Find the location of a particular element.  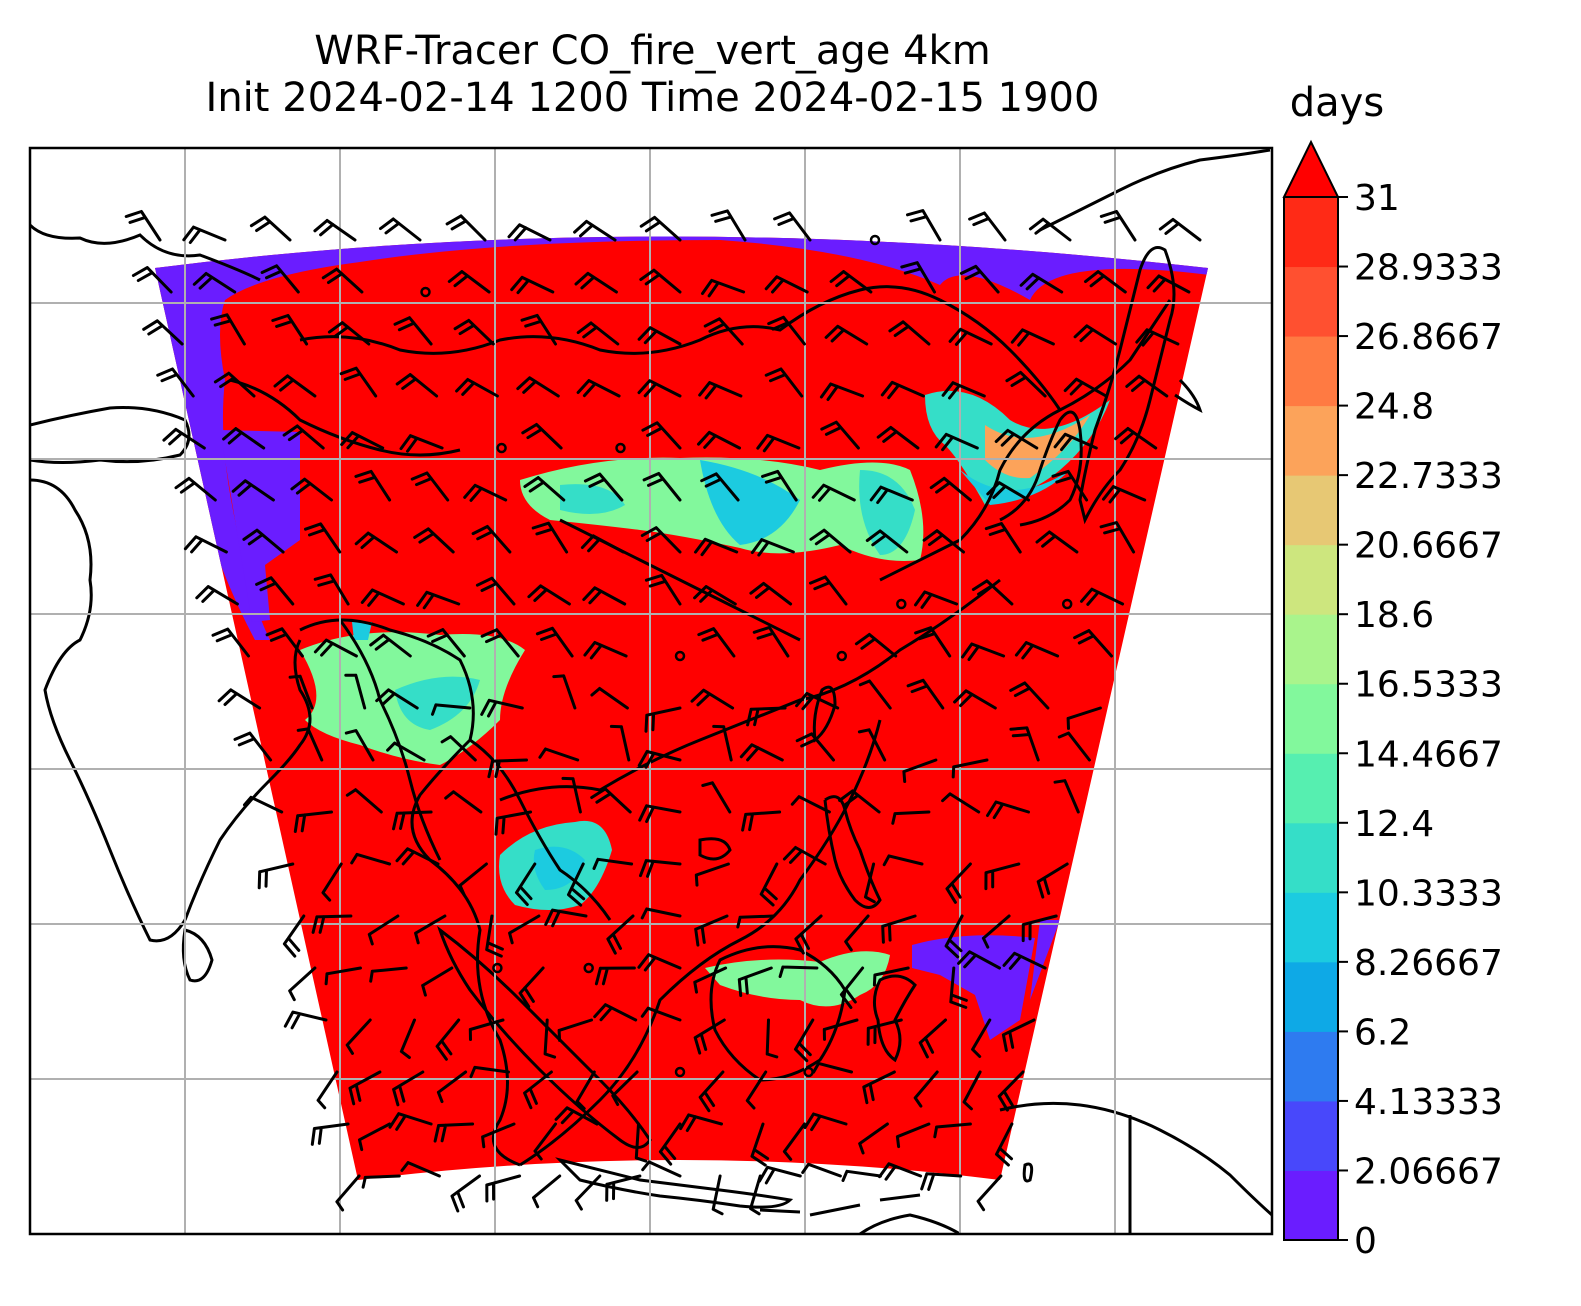

coastline-india-west is located at coordinates (108, 710).